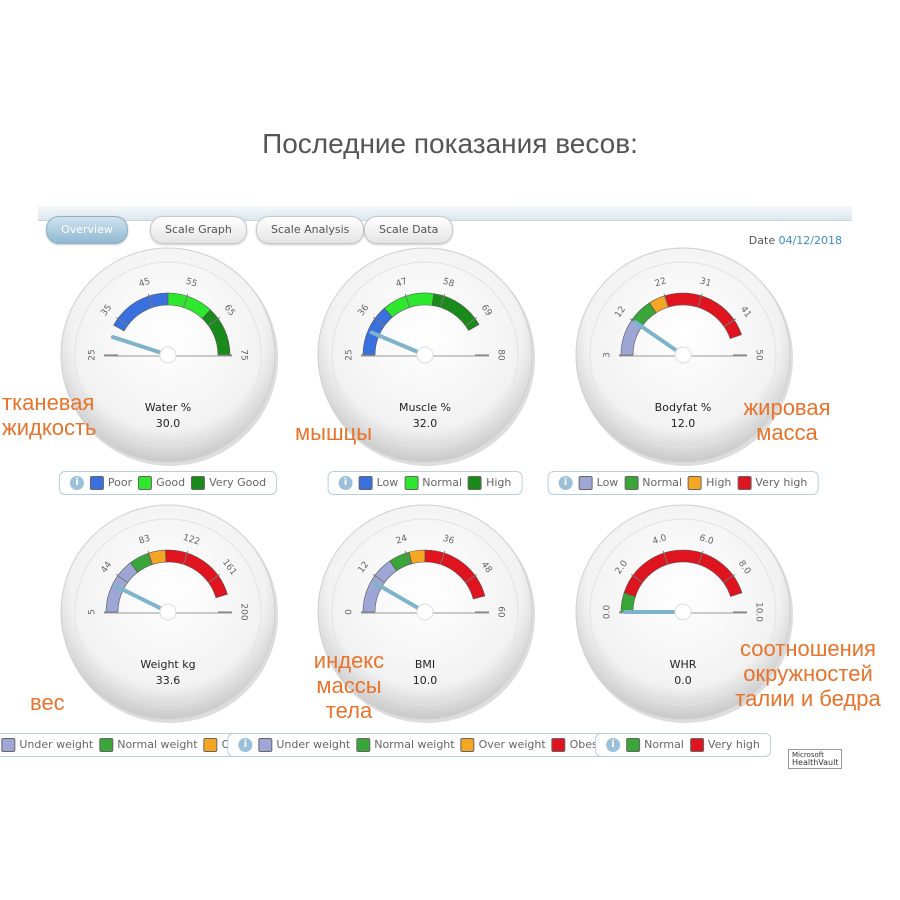 This screenshot has height=900, width=900. What do you see at coordinates (705, 282) in the screenshot?
I see `gauge-tick-label: 31` at bounding box center [705, 282].